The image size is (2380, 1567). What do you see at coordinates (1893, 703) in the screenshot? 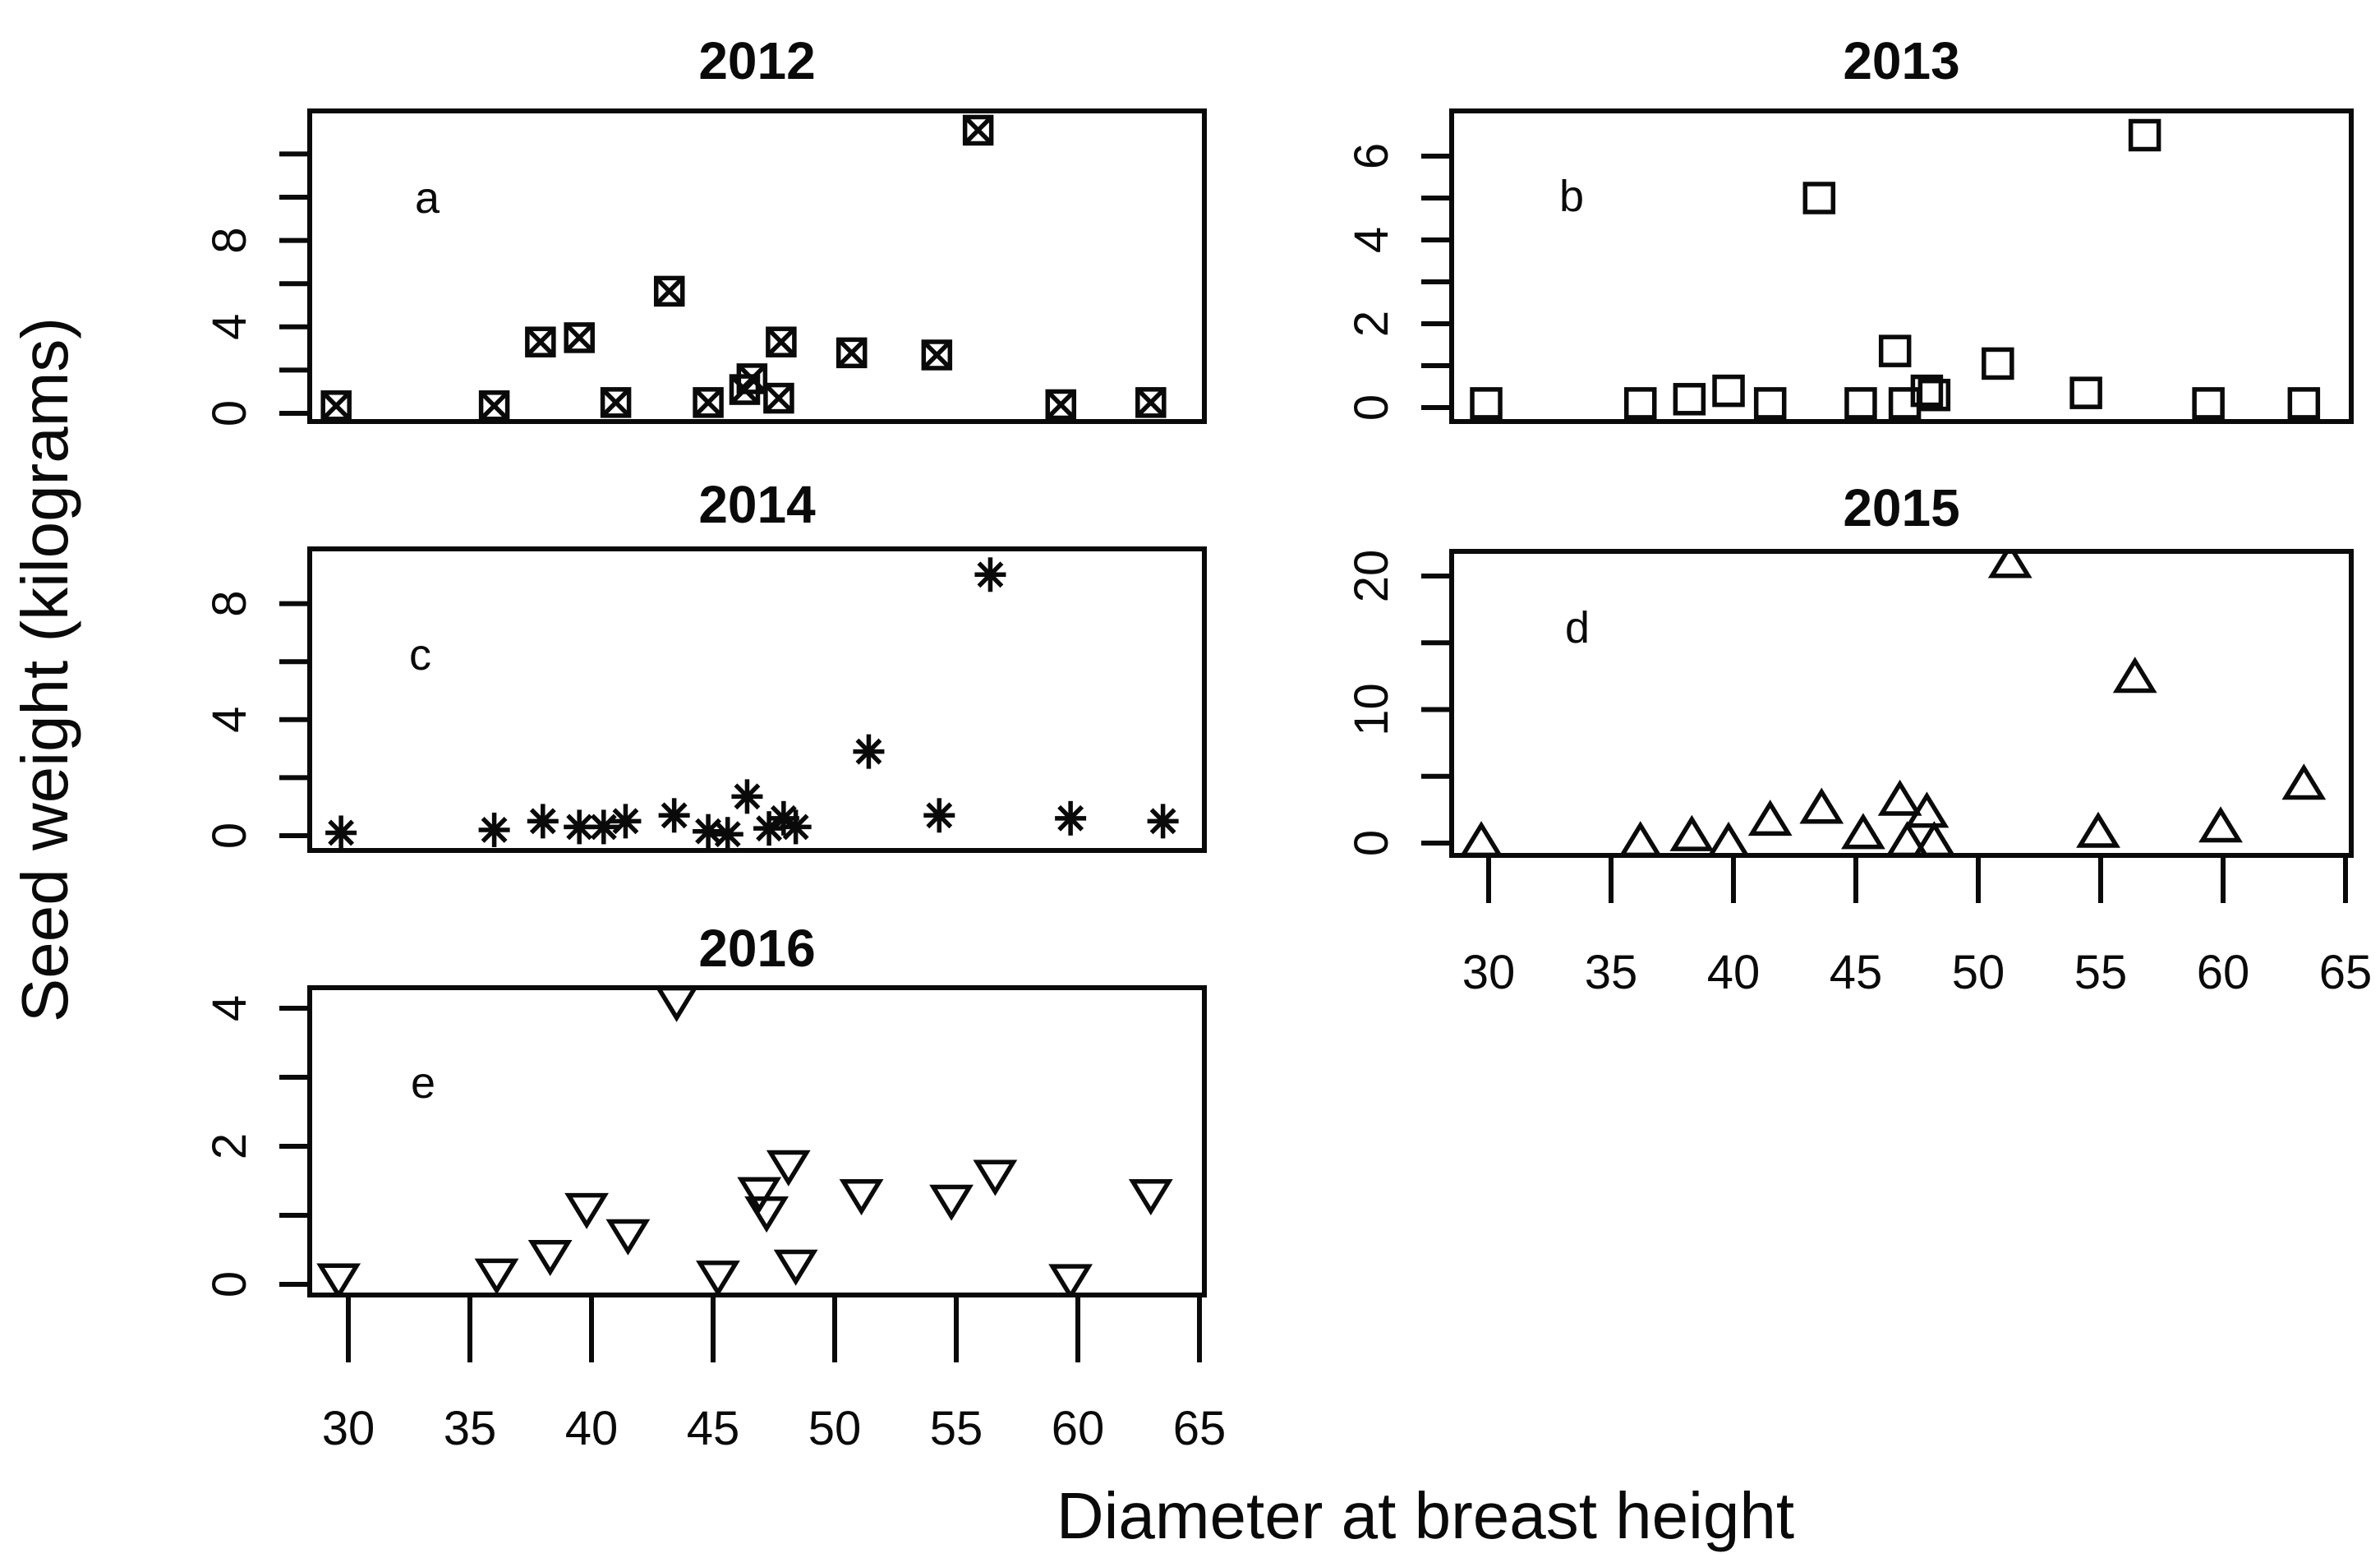
I see `points-2015` at bounding box center [1893, 703].